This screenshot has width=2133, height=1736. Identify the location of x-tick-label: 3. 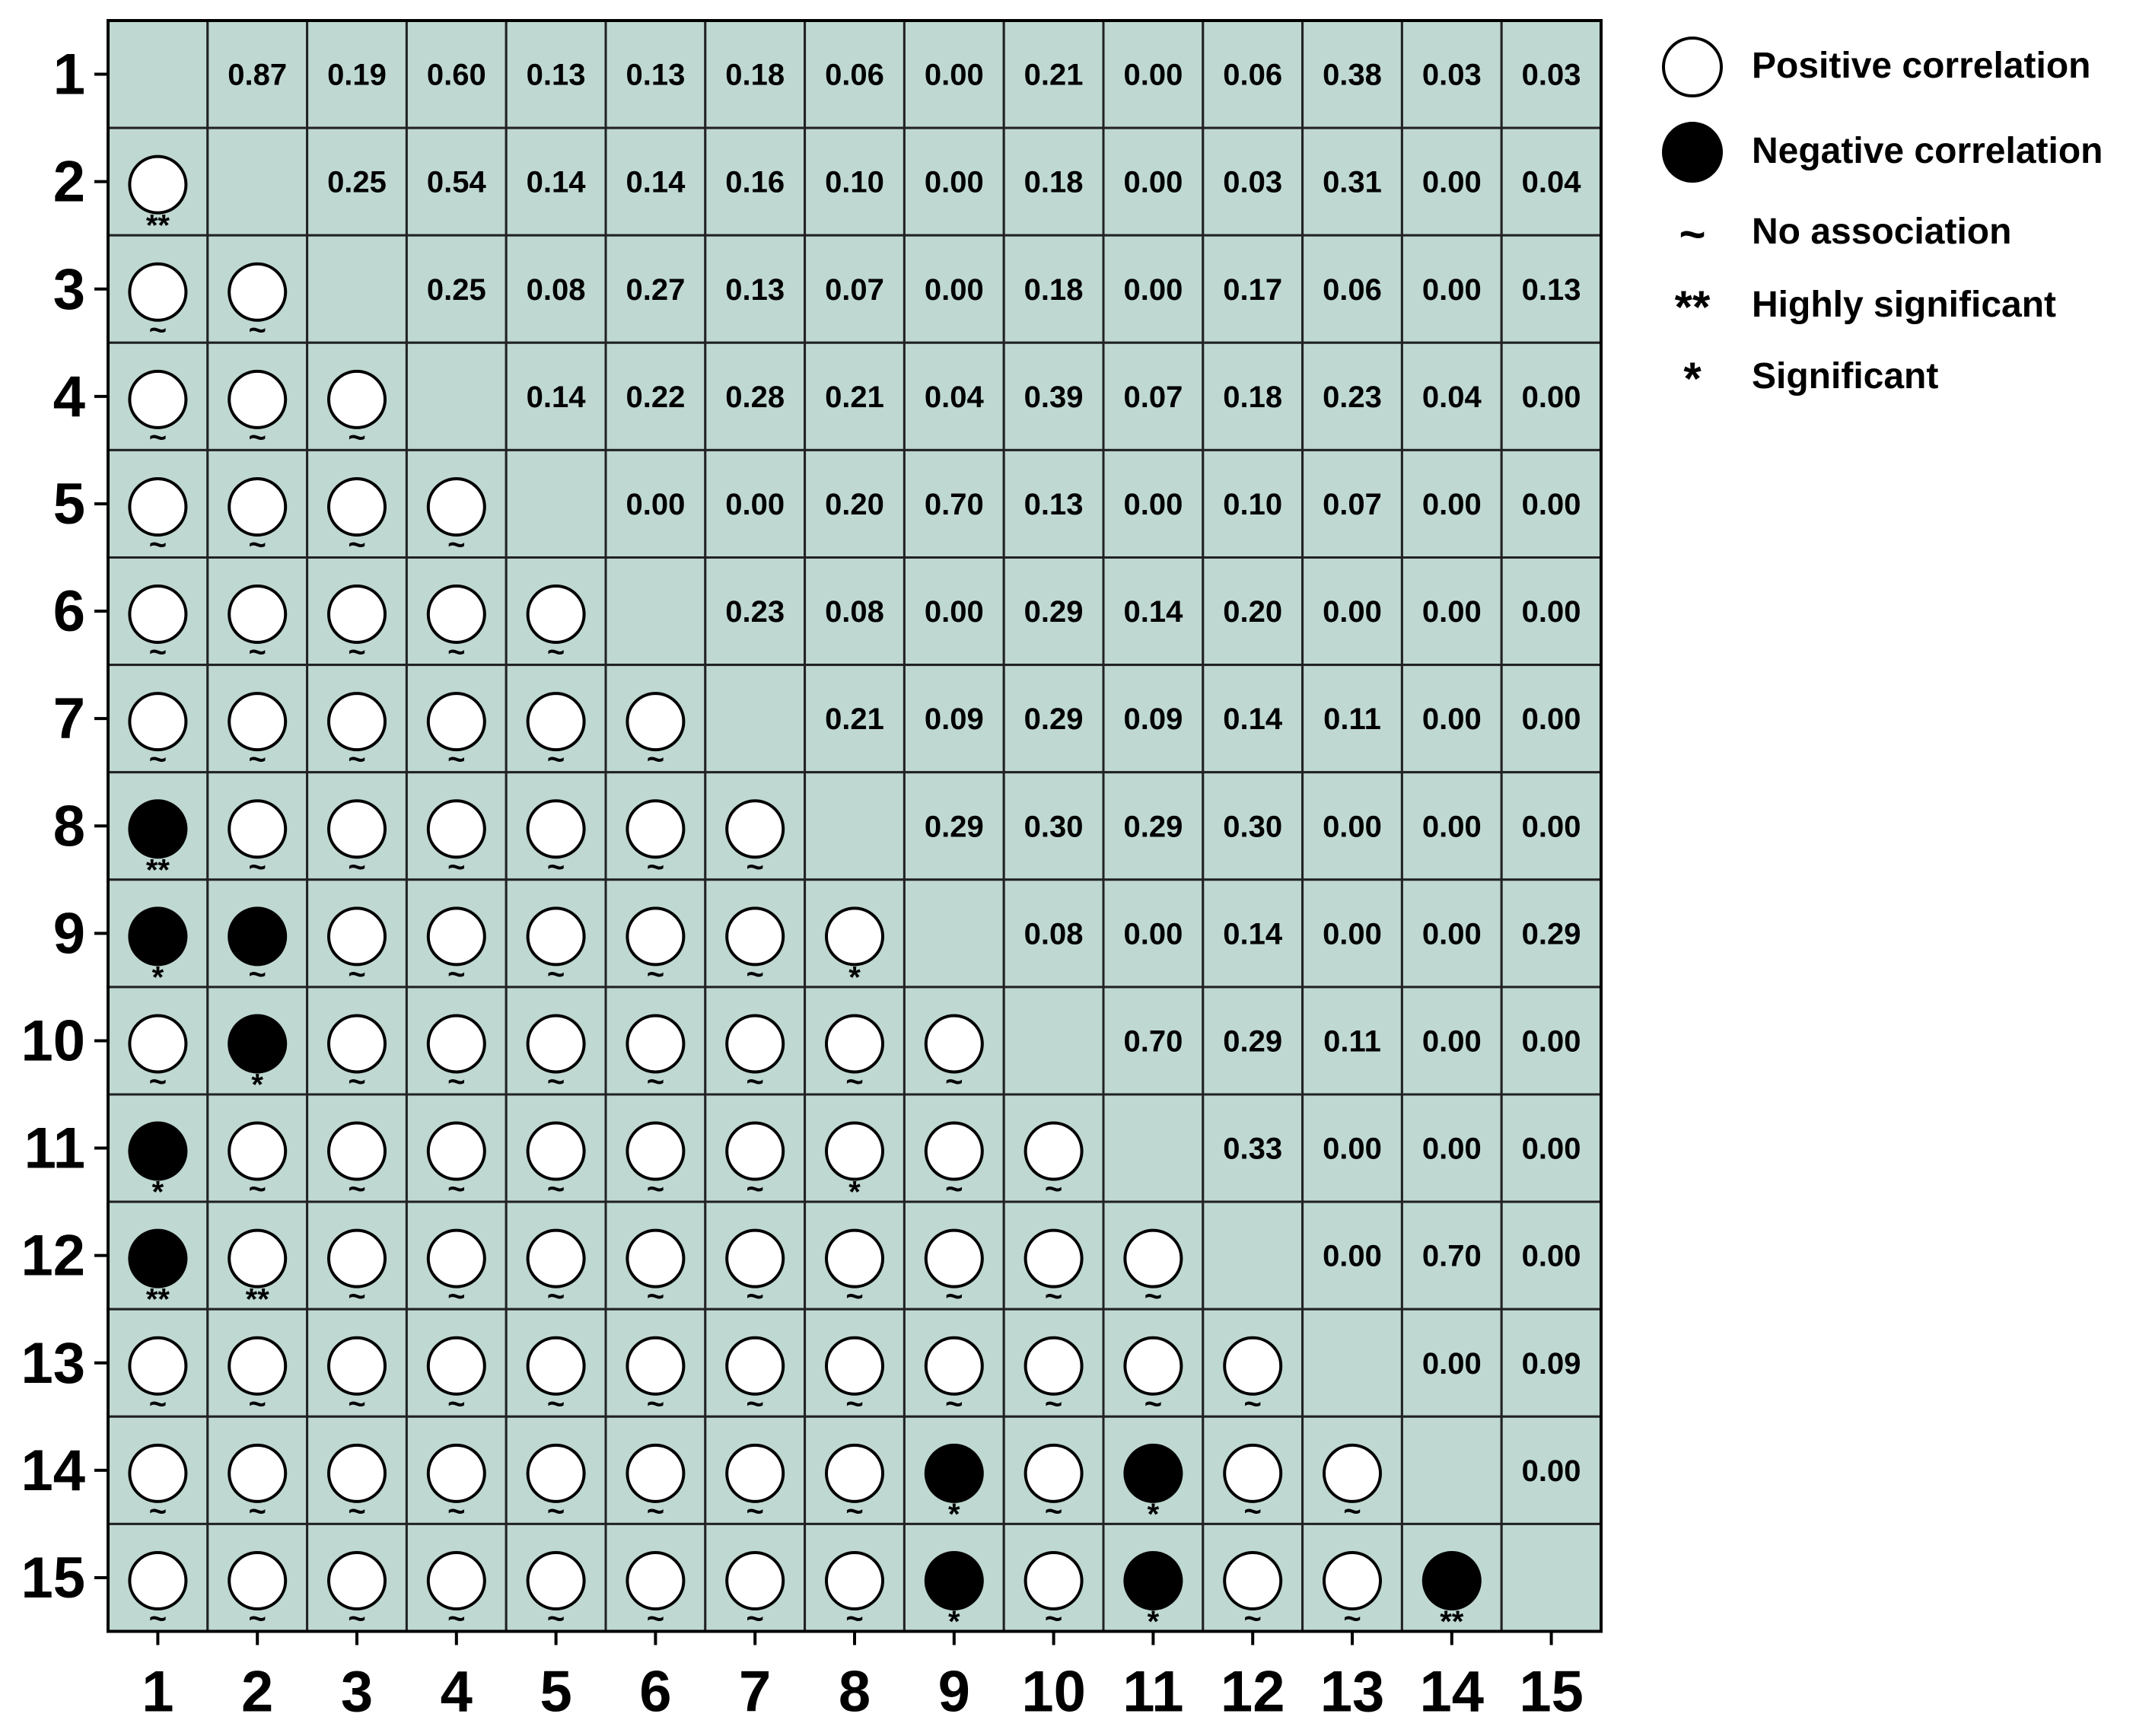
(357, 1692).